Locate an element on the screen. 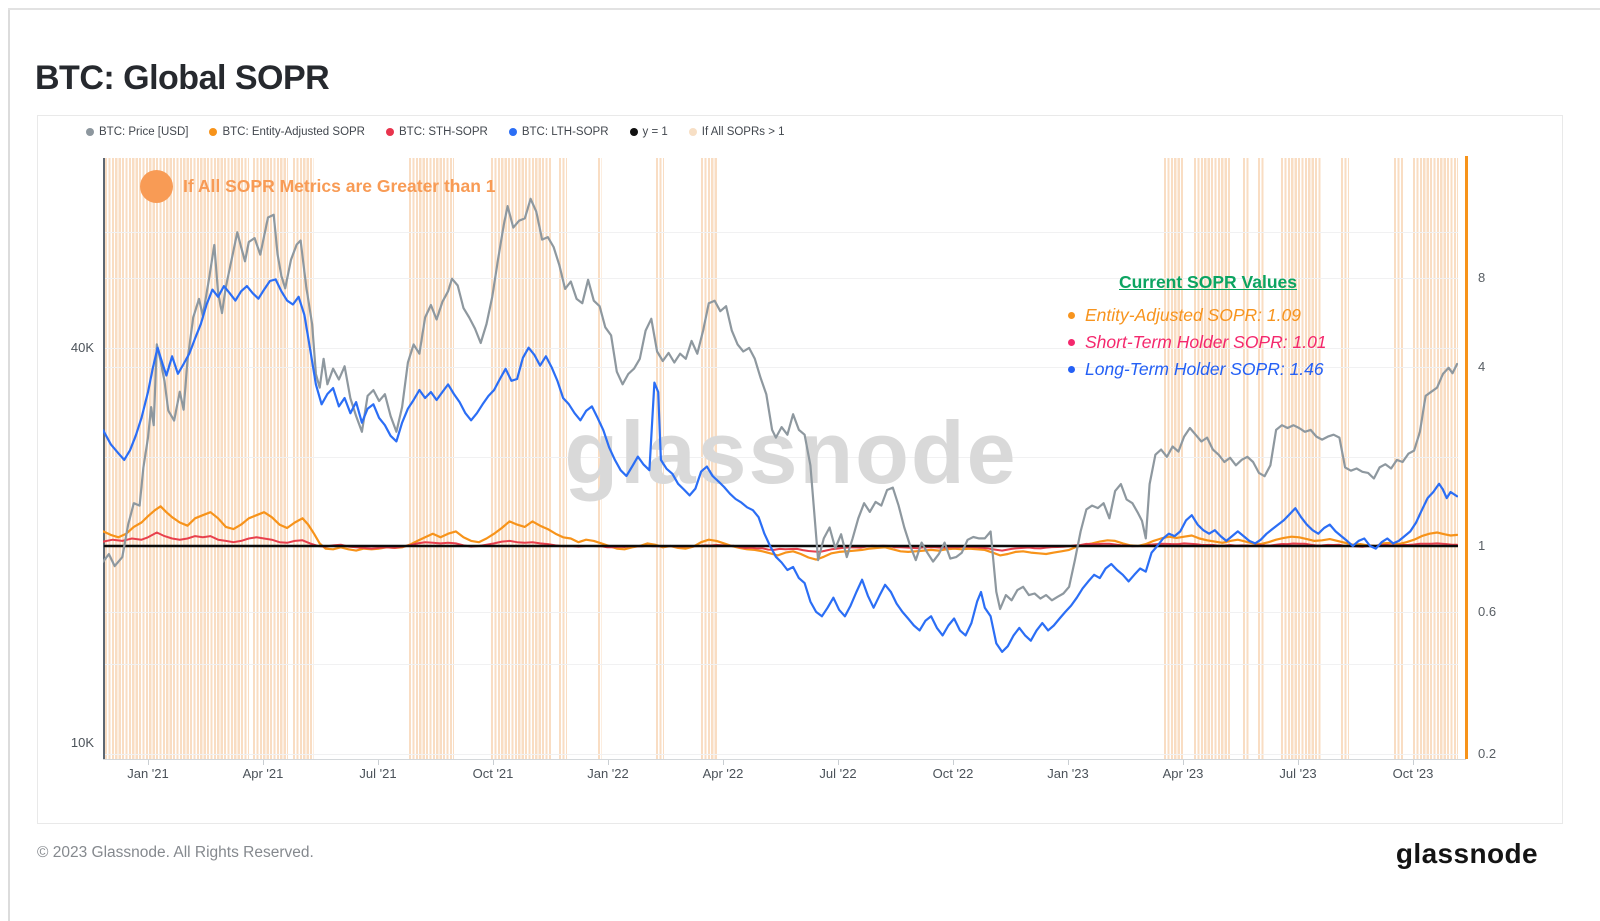 The image size is (1600, 921). legend-item: BTC: LTH-SOPR is located at coordinates (558, 132).